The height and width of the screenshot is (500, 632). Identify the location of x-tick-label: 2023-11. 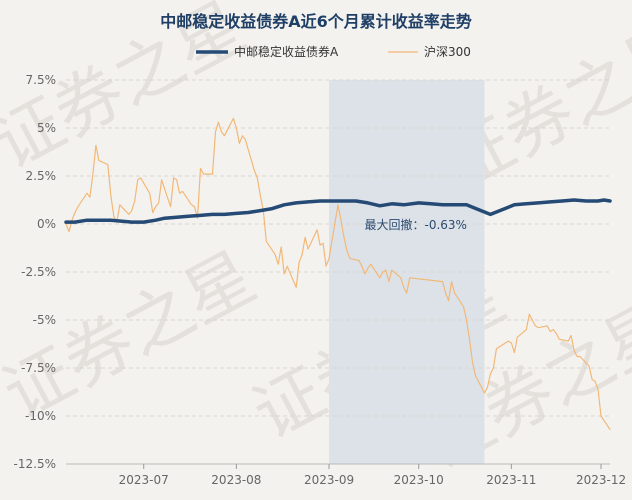
(511, 480).